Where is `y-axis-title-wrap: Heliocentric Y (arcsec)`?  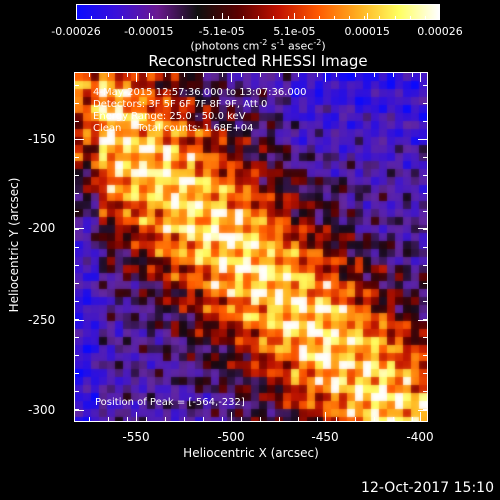 y-axis-title-wrap: Heliocentric Y (arcsec) is located at coordinates (14, 245).